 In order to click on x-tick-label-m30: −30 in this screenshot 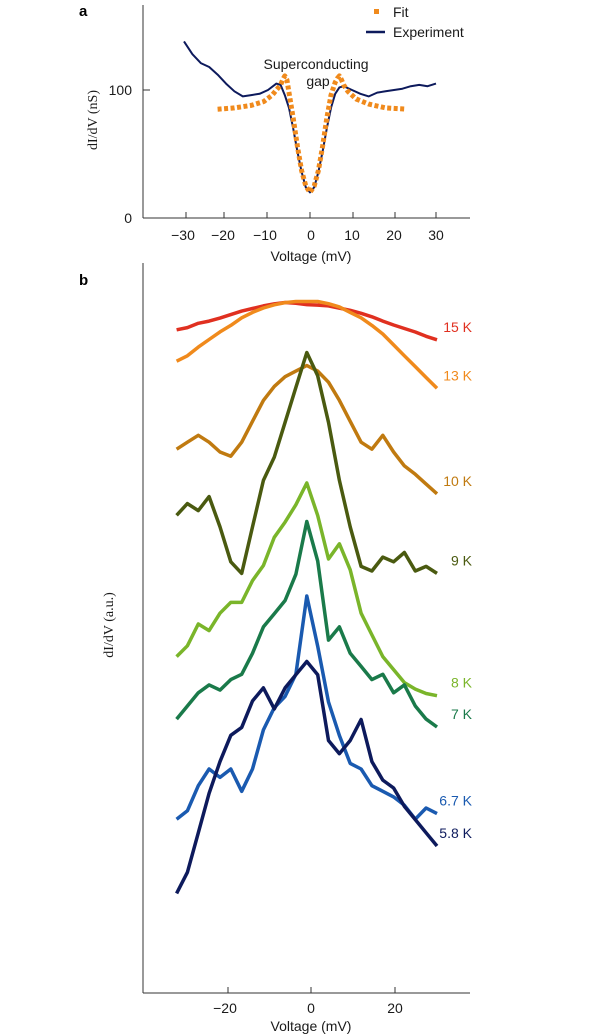, I will do `click(183, 235)`.